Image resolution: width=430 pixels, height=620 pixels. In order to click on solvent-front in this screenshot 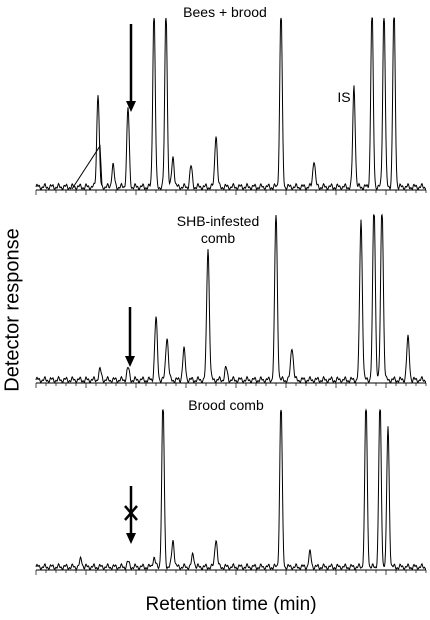, I will do `click(87, 167)`.